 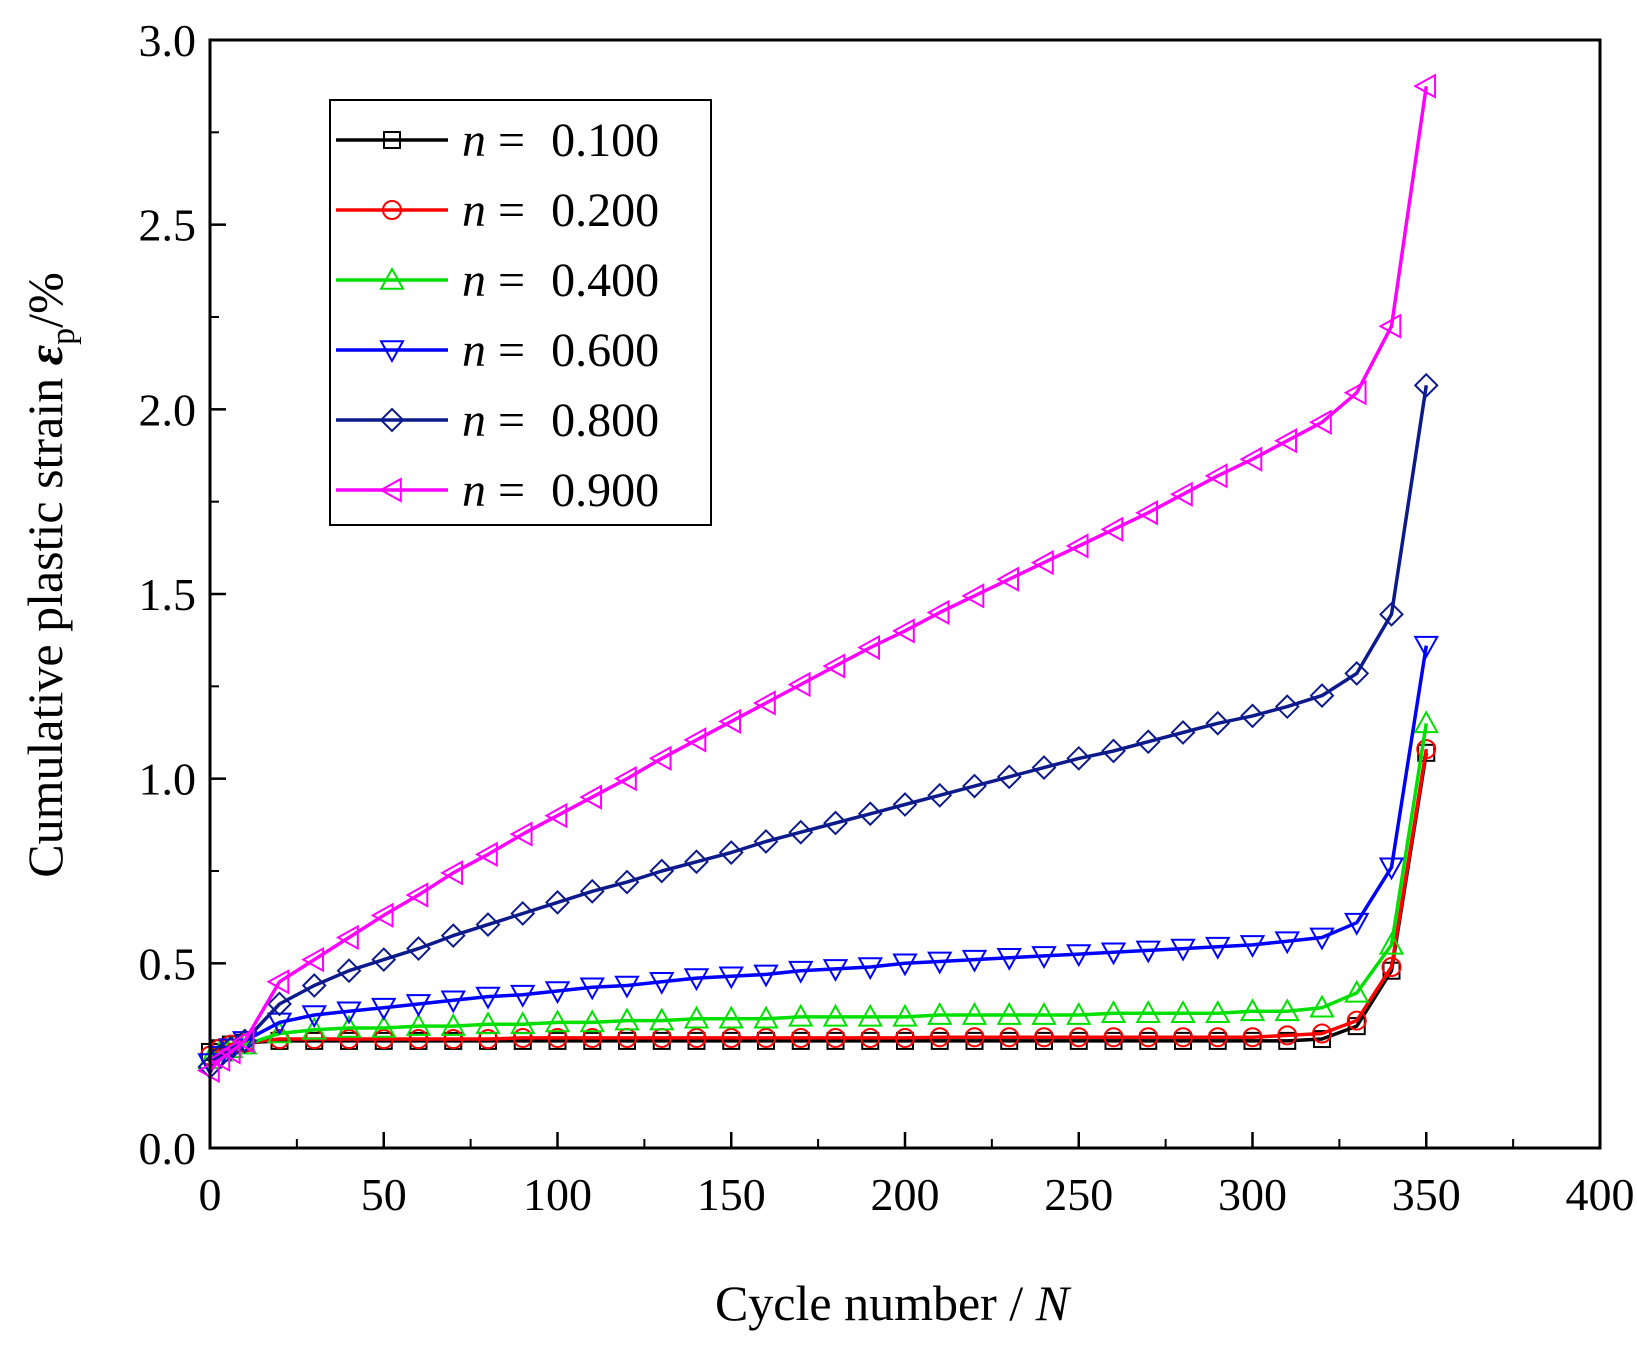 What do you see at coordinates (1252, 1194) in the screenshot?
I see `x-tick-label: 300` at bounding box center [1252, 1194].